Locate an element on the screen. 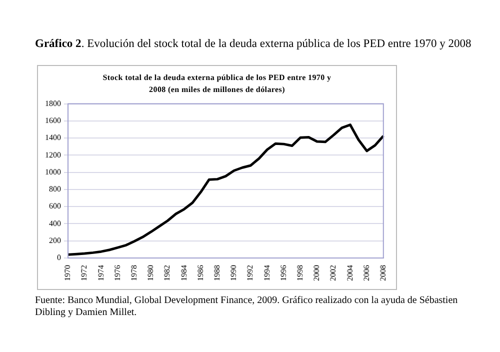 The height and width of the screenshot is (352, 500). y-tick-label: 800 is located at coordinates (55, 189).